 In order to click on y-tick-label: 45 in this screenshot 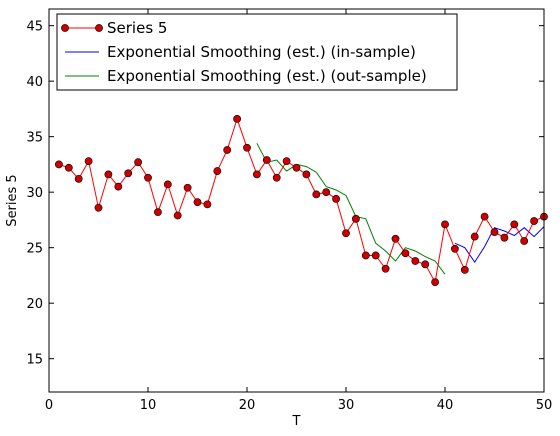, I will do `click(34, 27)`.